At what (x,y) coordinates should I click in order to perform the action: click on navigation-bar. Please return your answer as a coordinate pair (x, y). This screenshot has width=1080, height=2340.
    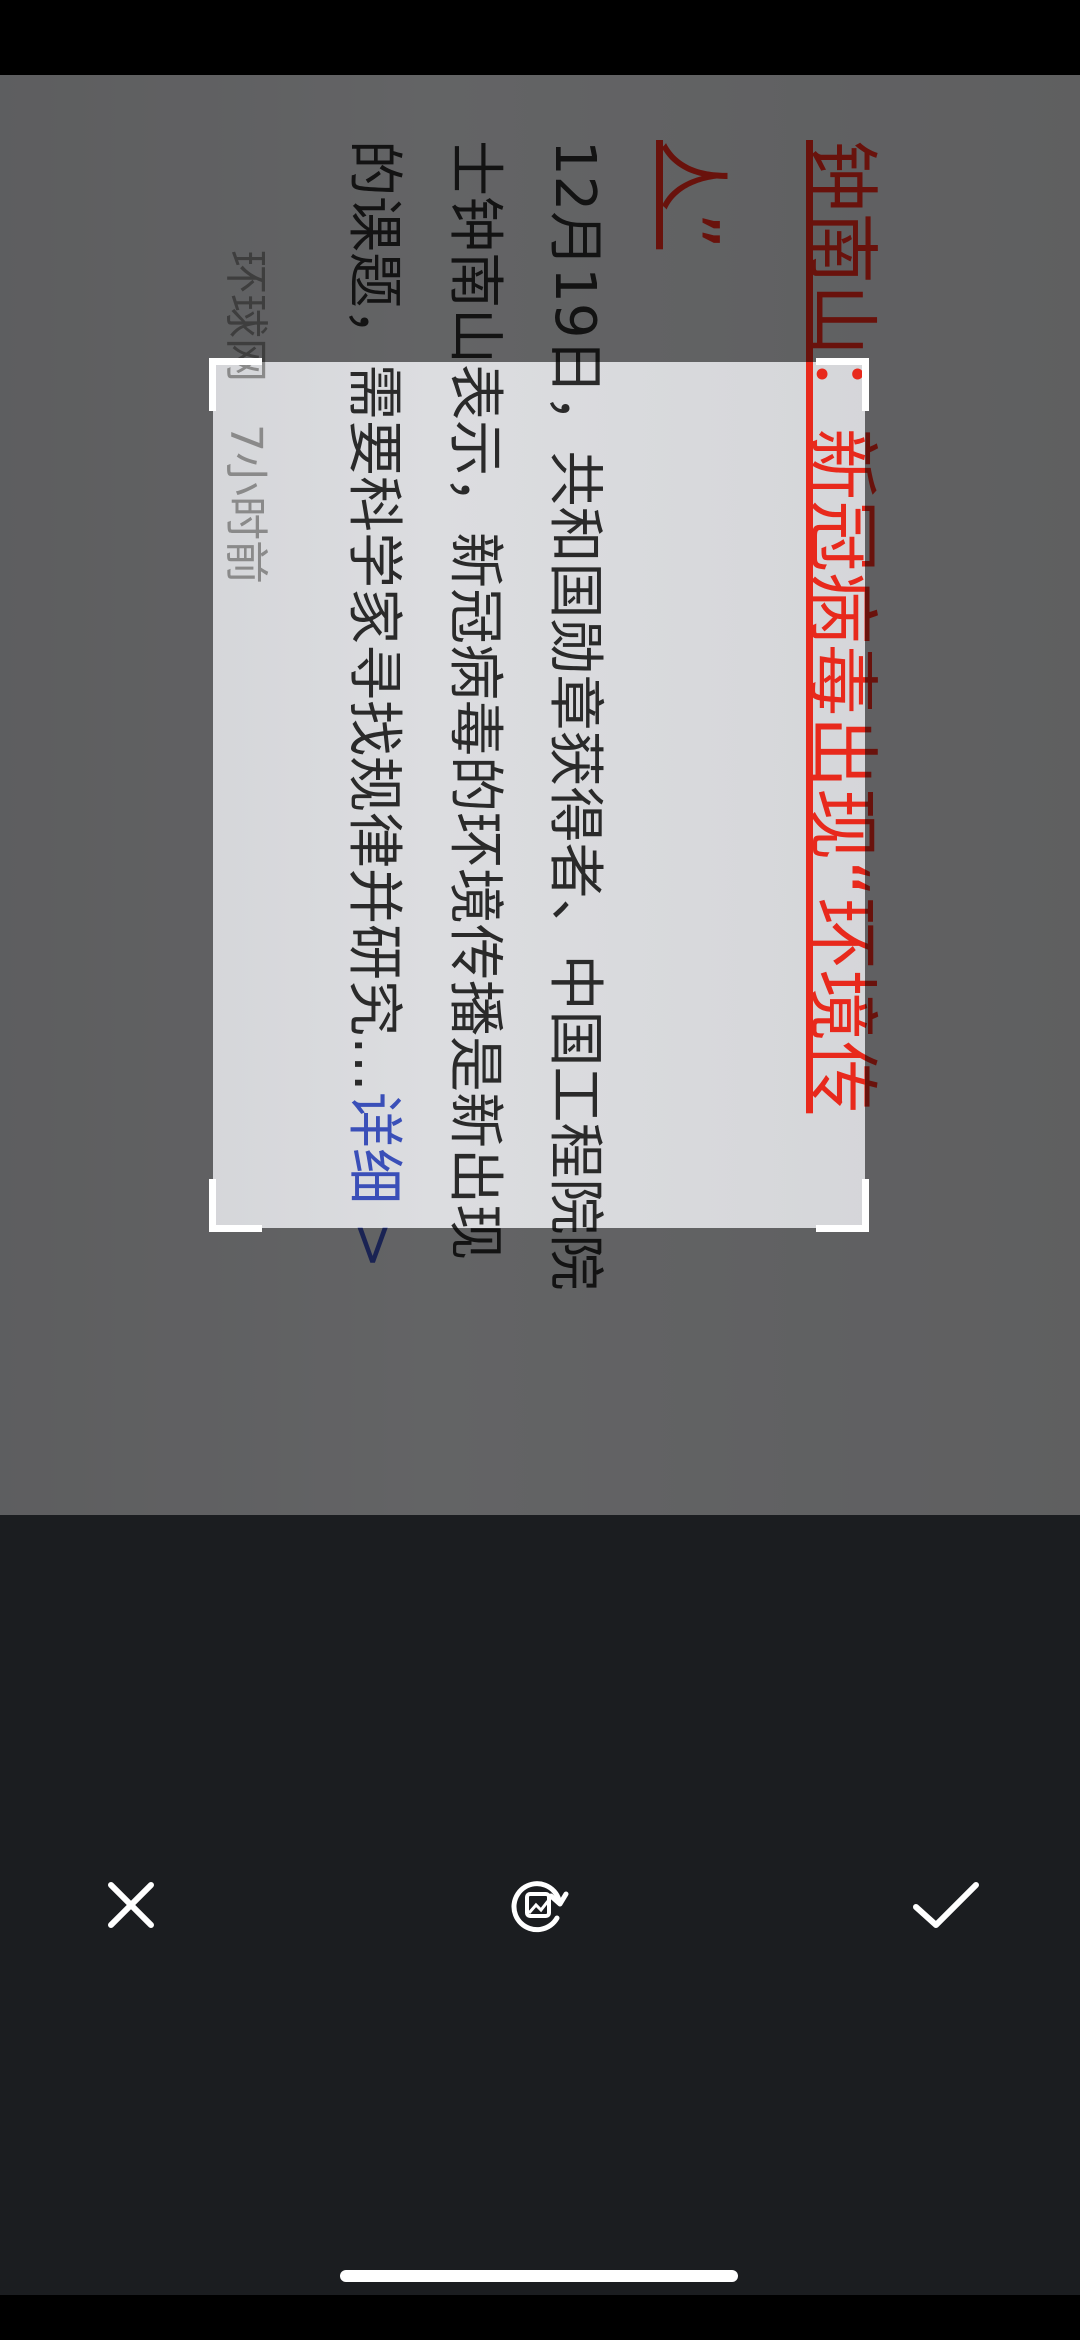
    Looking at the image, I should click on (540, 2317).